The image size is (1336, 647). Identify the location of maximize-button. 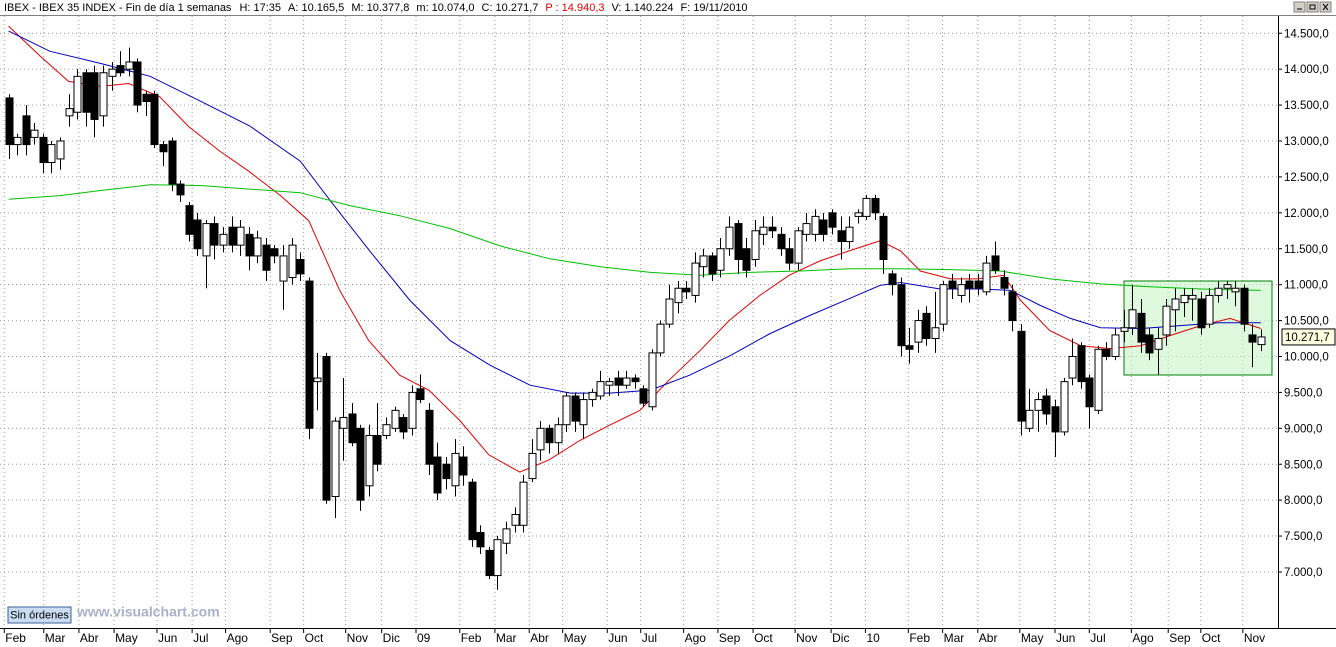
(1312, 7).